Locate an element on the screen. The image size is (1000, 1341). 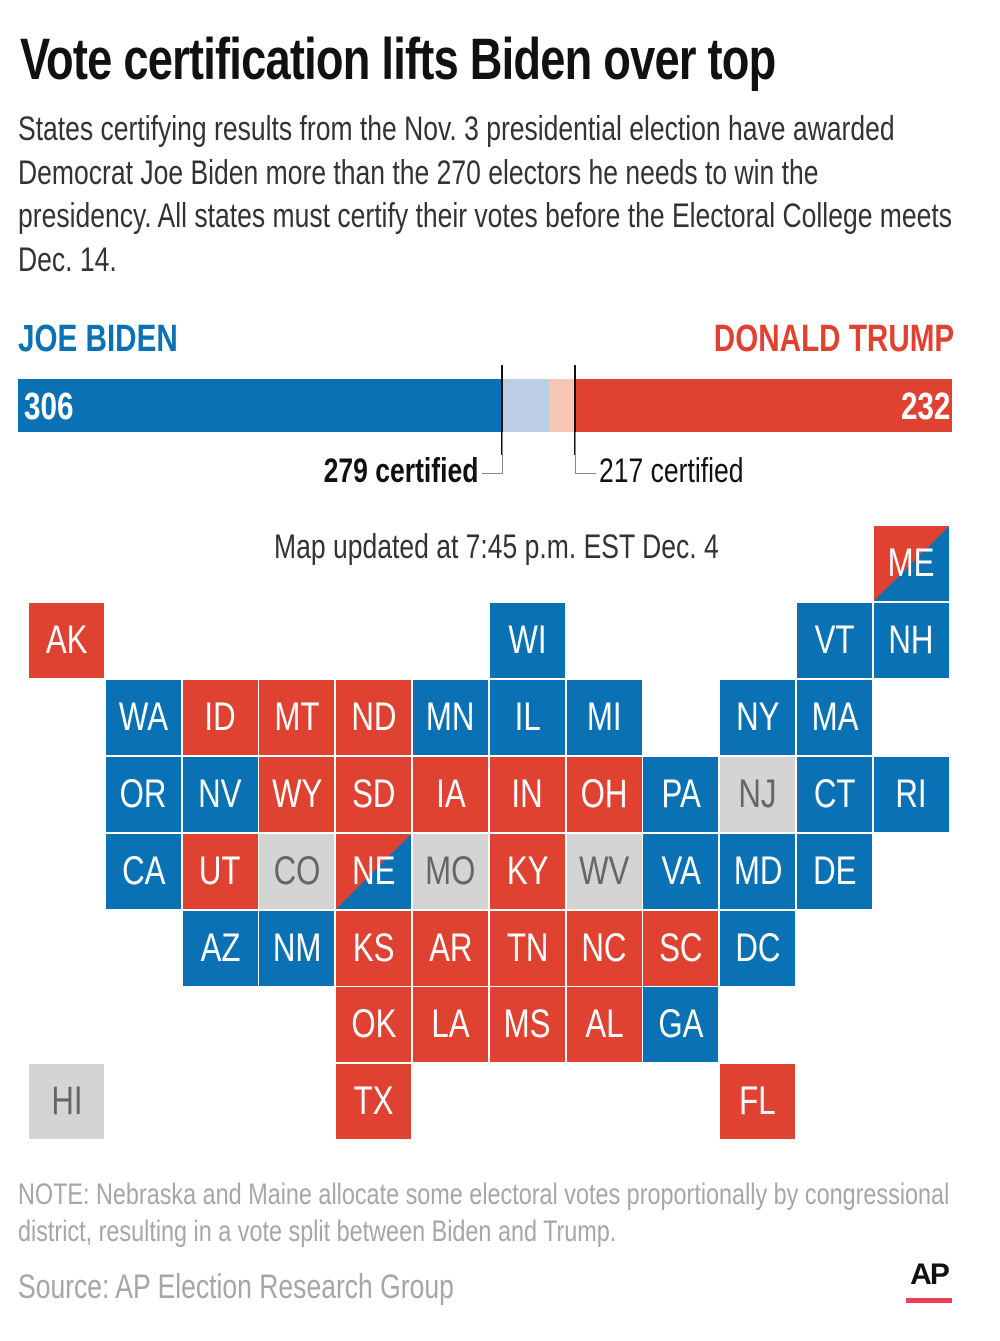
state-tile-vt: VT is located at coordinates (834, 640).